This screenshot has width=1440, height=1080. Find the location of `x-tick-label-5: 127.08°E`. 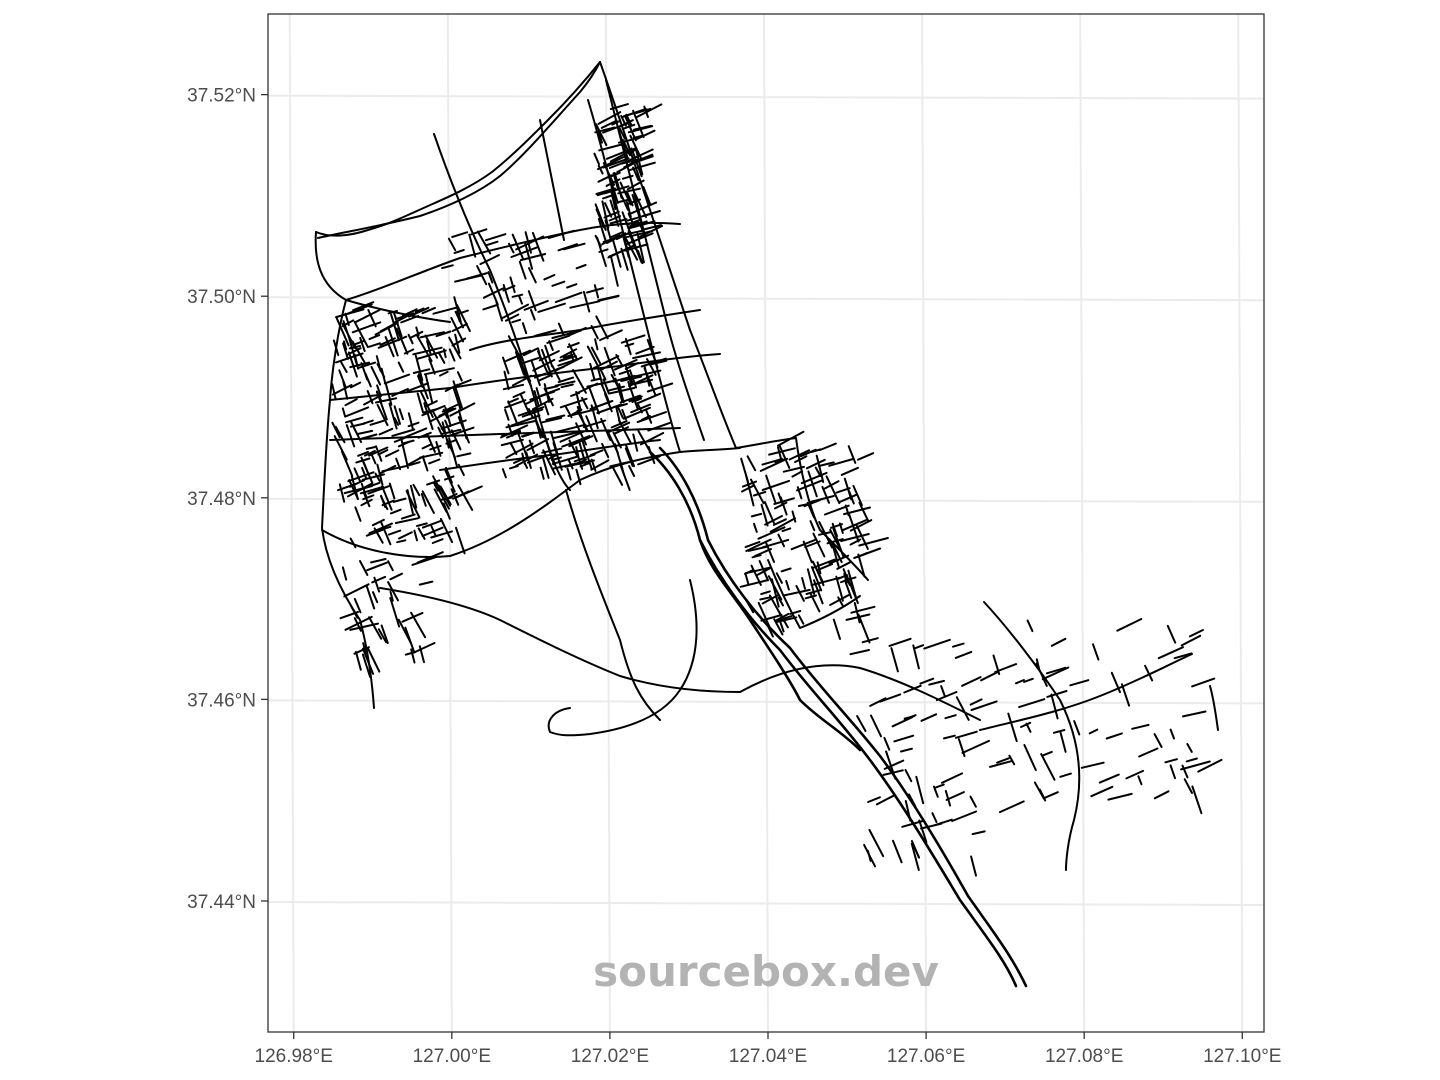

x-tick-label-5: 127.08°E is located at coordinates (1084, 1056).